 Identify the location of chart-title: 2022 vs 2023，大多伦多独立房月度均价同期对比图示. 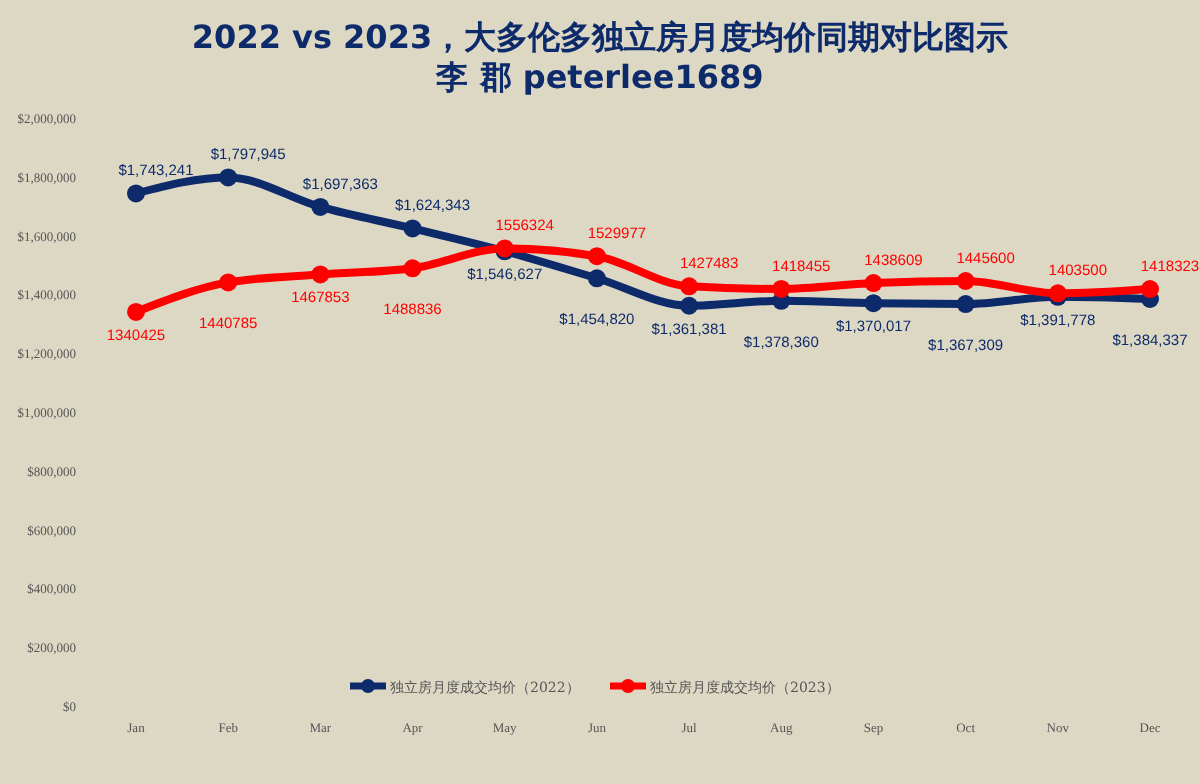
(600, 37).